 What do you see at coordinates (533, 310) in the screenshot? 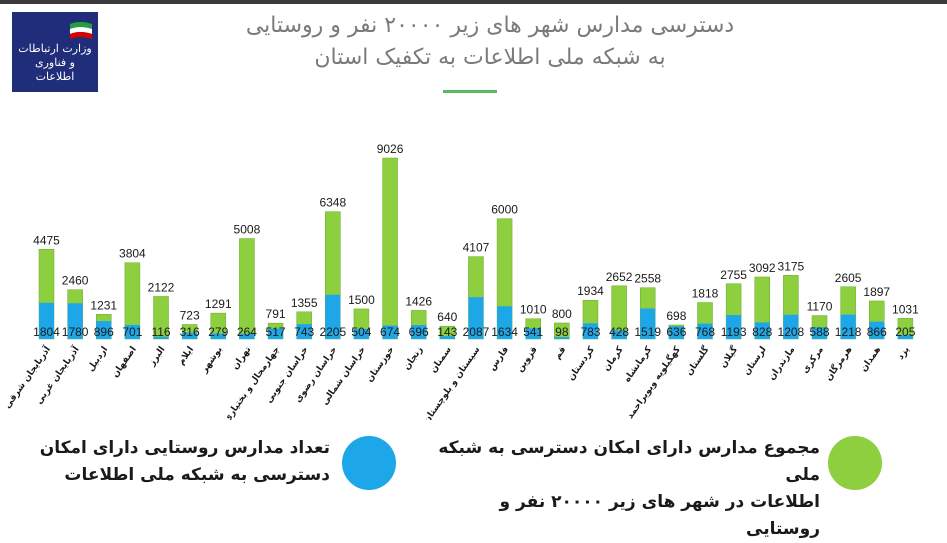
I see `label-total: 1010` at bounding box center [533, 310].